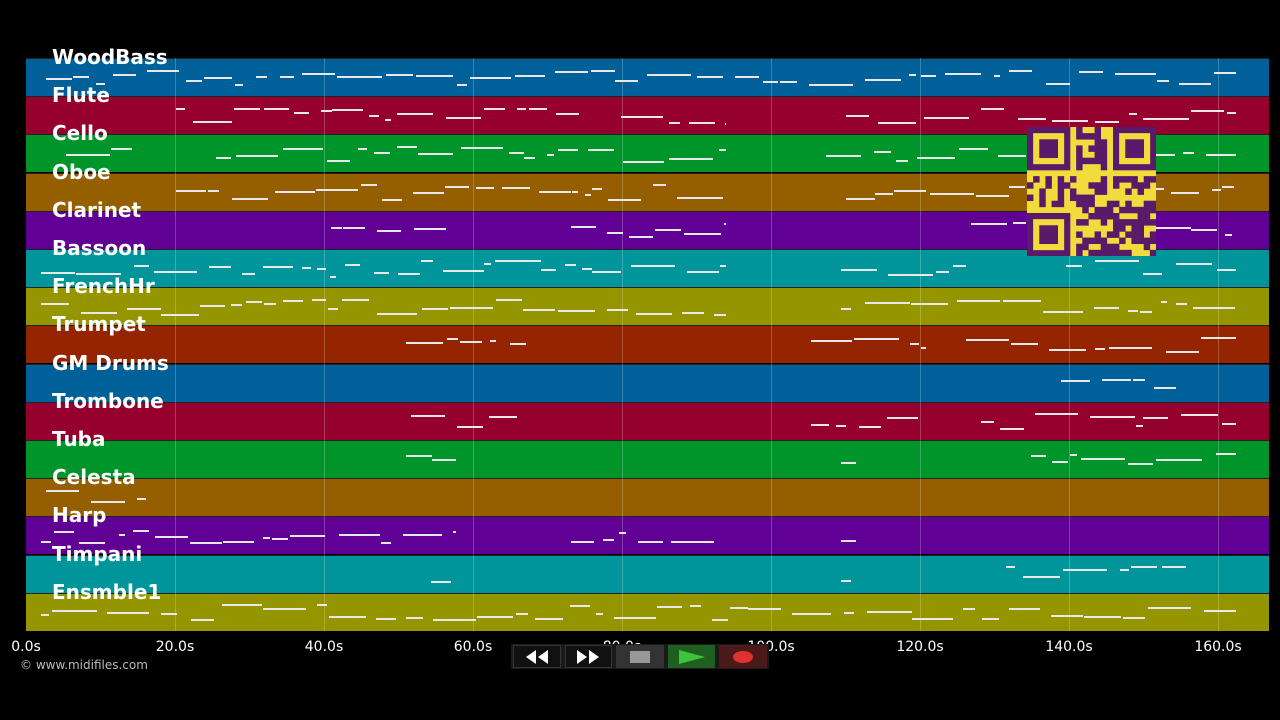  Describe the element at coordinates (537, 656) in the screenshot. I see `rewind-button` at that location.